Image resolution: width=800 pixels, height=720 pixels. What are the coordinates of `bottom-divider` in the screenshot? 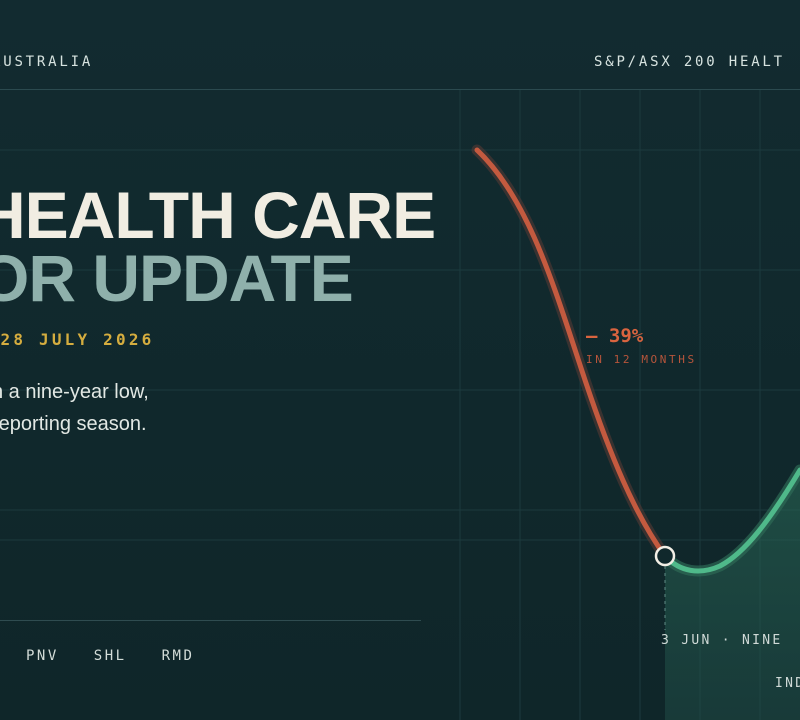 It's located at (210, 620).